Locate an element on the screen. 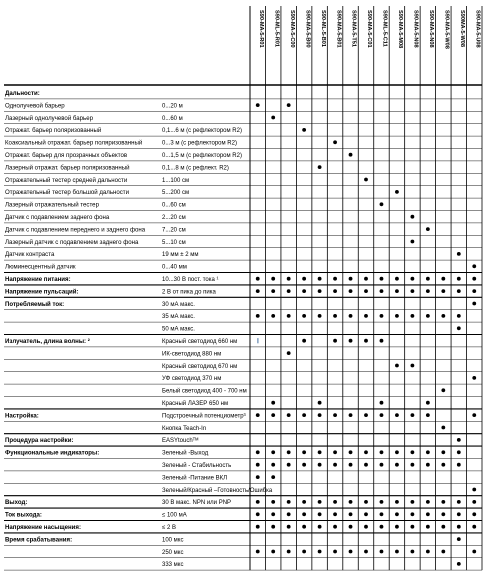 This screenshot has width=487, height=586. row-label: Датчик с подавлением заднего фона is located at coordinates (57, 217).